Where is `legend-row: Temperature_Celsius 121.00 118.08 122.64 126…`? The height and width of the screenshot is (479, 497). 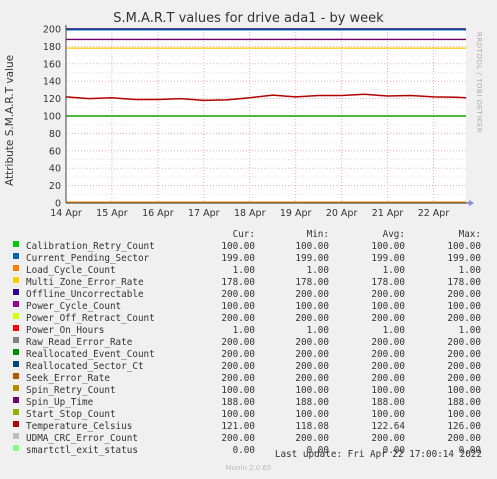 legend-row: Temperature_Celsius 121.00 118.08 122.64 126… is located at coordinates (247, 427).